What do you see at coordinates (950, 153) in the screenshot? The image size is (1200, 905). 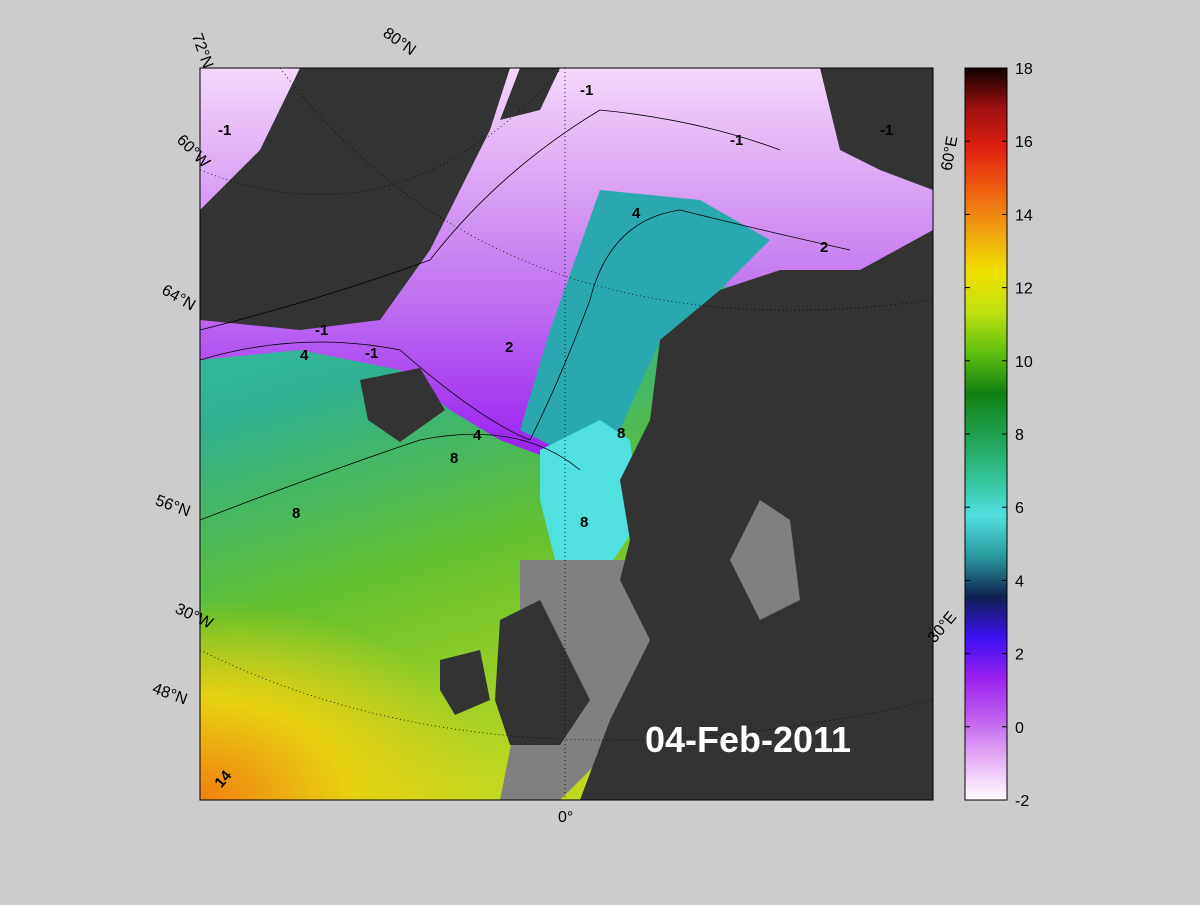 I see `grid-label: 60°E` at bounding box center [950, 153].